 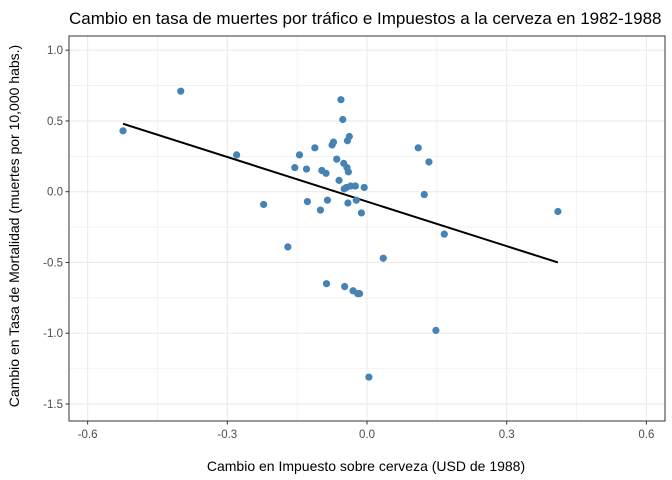 I want to click on x-tick-label: 0.6, so click(x=646, y=435).